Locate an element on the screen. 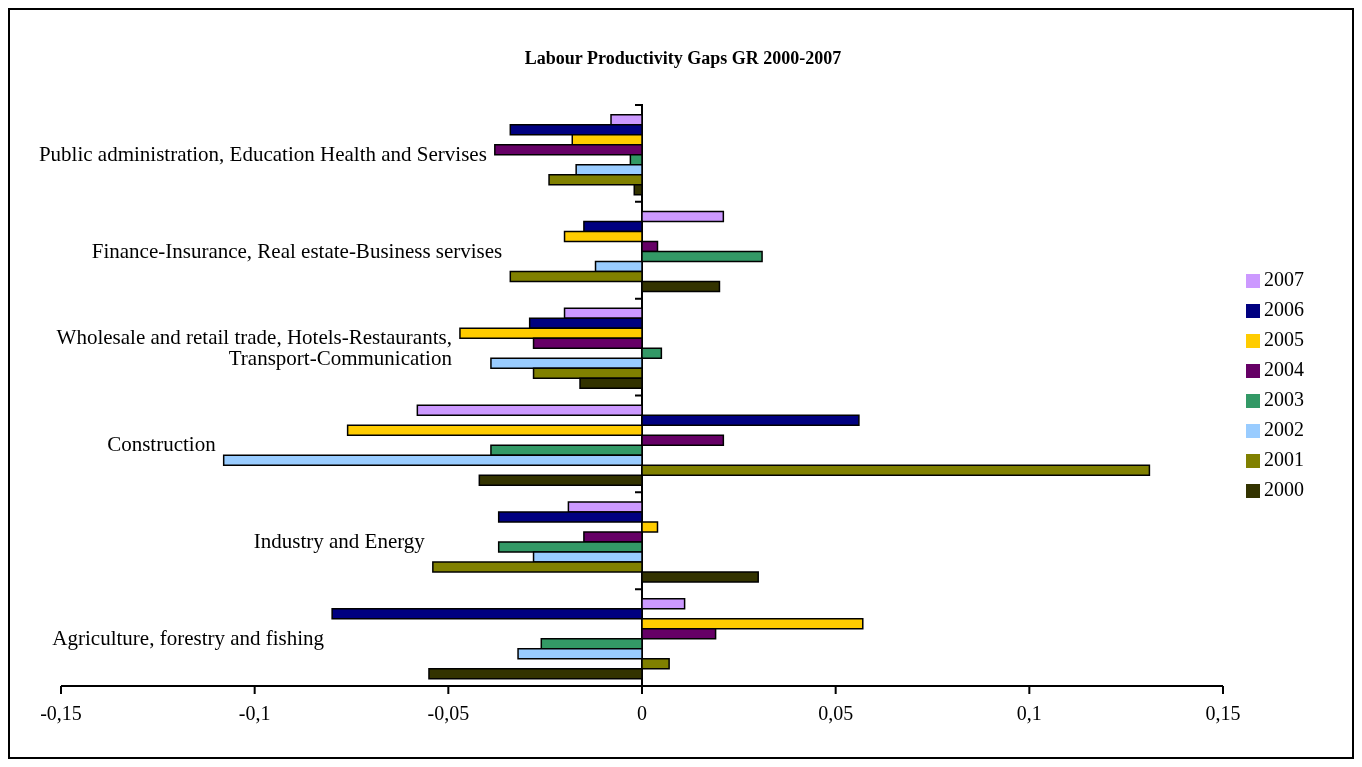 This screenshot has width=1362, height=767. x-tick-label: -0,15 is located at coordinates (61, 713).